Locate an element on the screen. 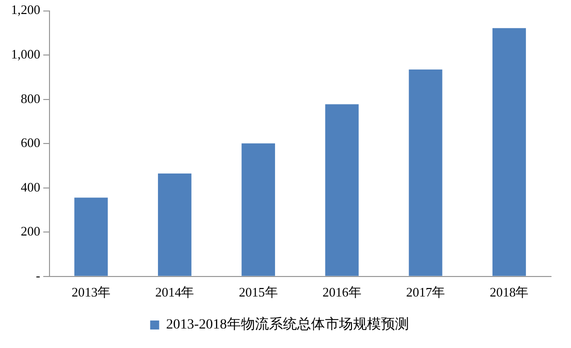 The height and width of the screenshot is (348, 571). x-tick-label: 2017年 is located at coordinates (426, 292).